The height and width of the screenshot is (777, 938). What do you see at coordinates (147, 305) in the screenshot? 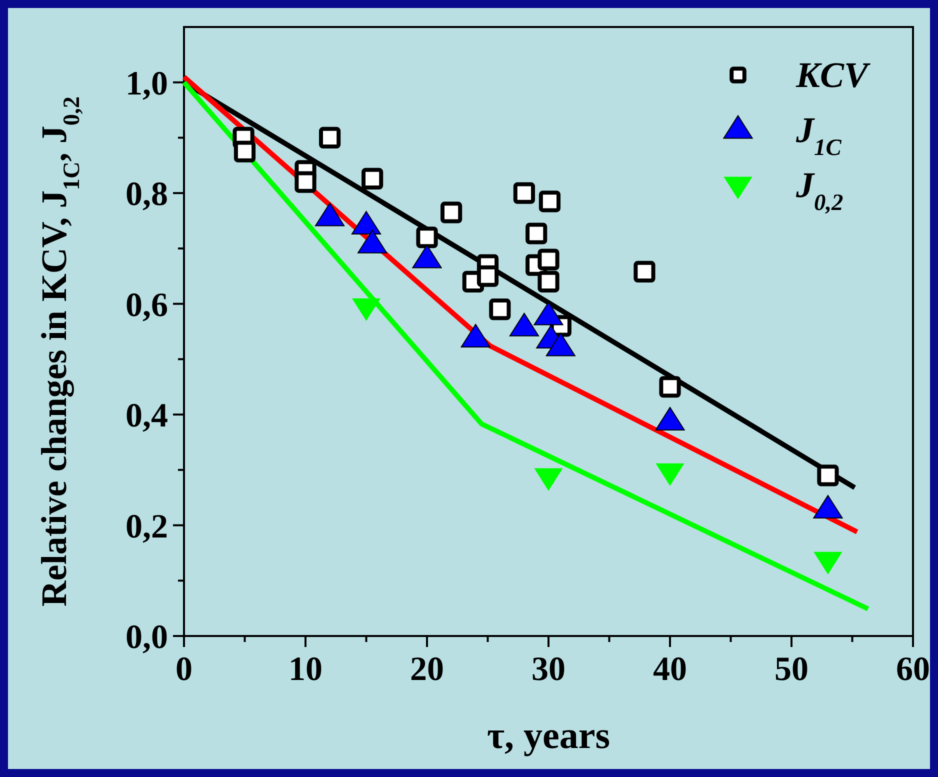
I see `y-tick-label: 0,6` at bounding box center [147, 305].